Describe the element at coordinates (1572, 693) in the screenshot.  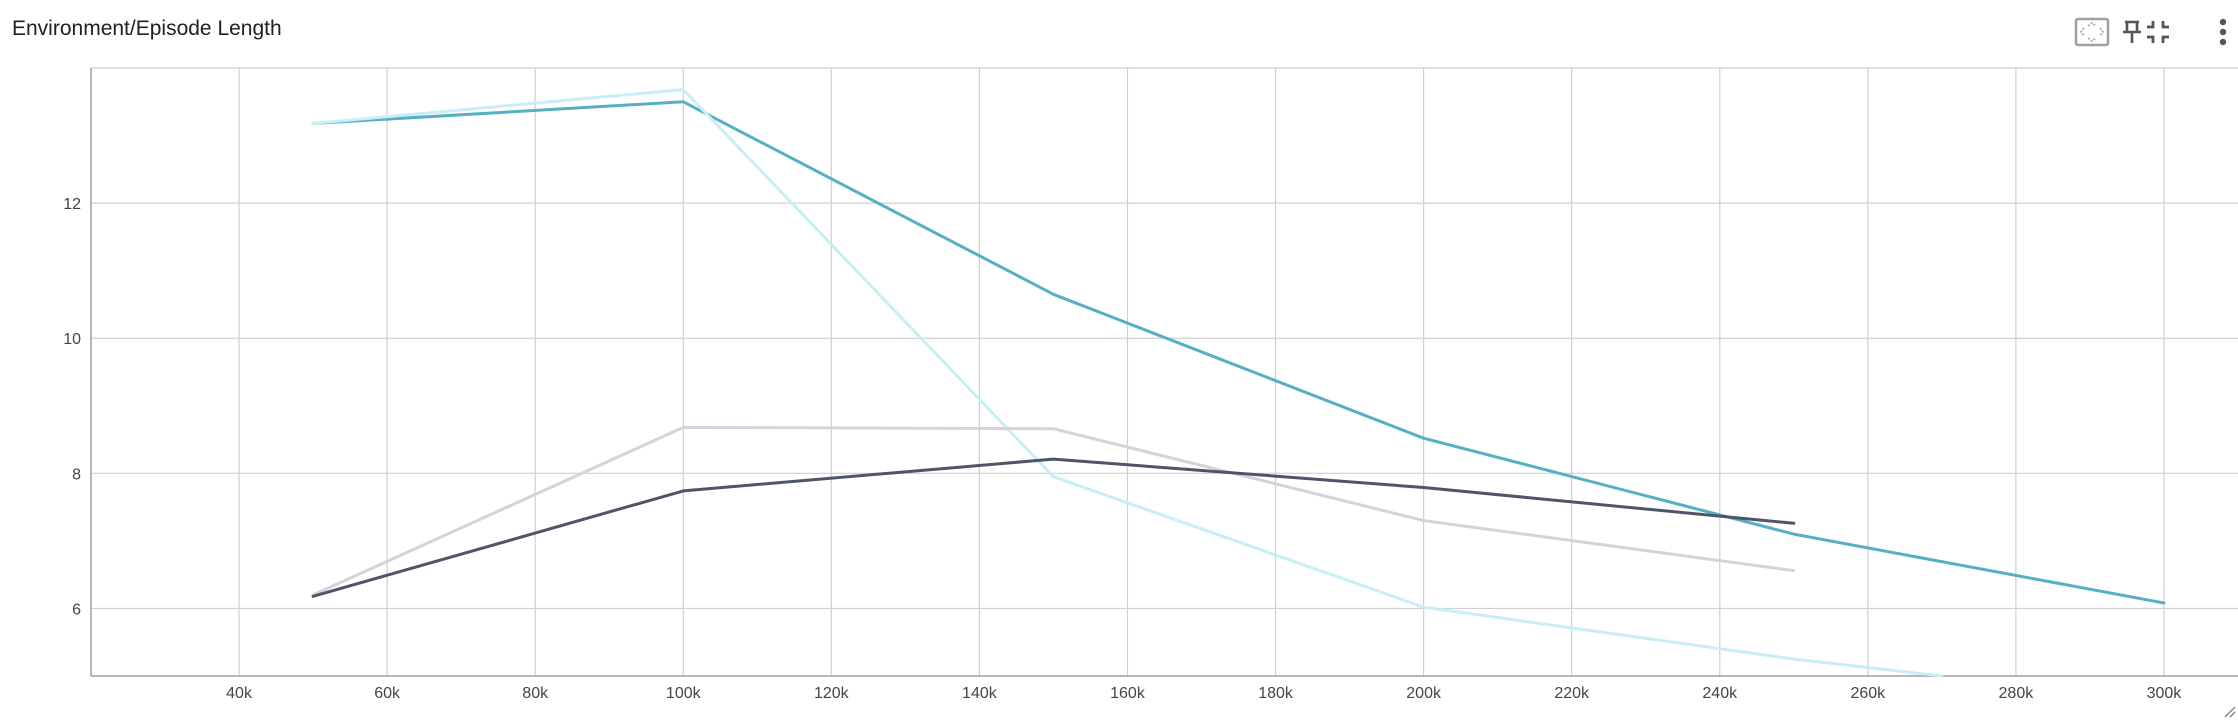
I see `x-tick-label: 220k` at that location.